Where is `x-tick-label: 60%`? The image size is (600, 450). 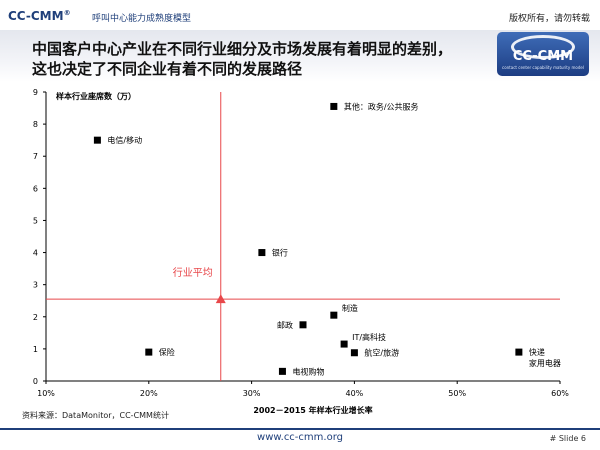 x-tick-label: 60% is located at coordinates (560, 393).